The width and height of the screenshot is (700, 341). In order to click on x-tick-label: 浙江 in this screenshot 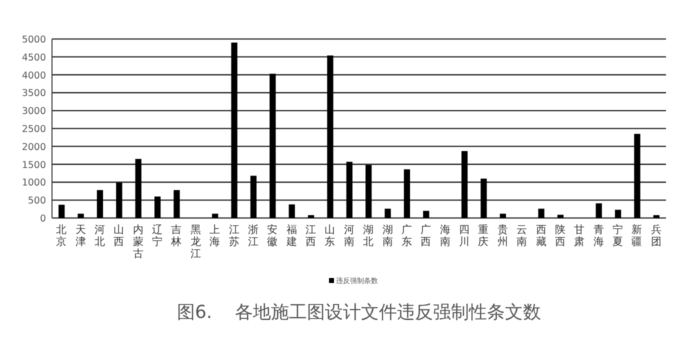, I will do `click(253, 235)`.